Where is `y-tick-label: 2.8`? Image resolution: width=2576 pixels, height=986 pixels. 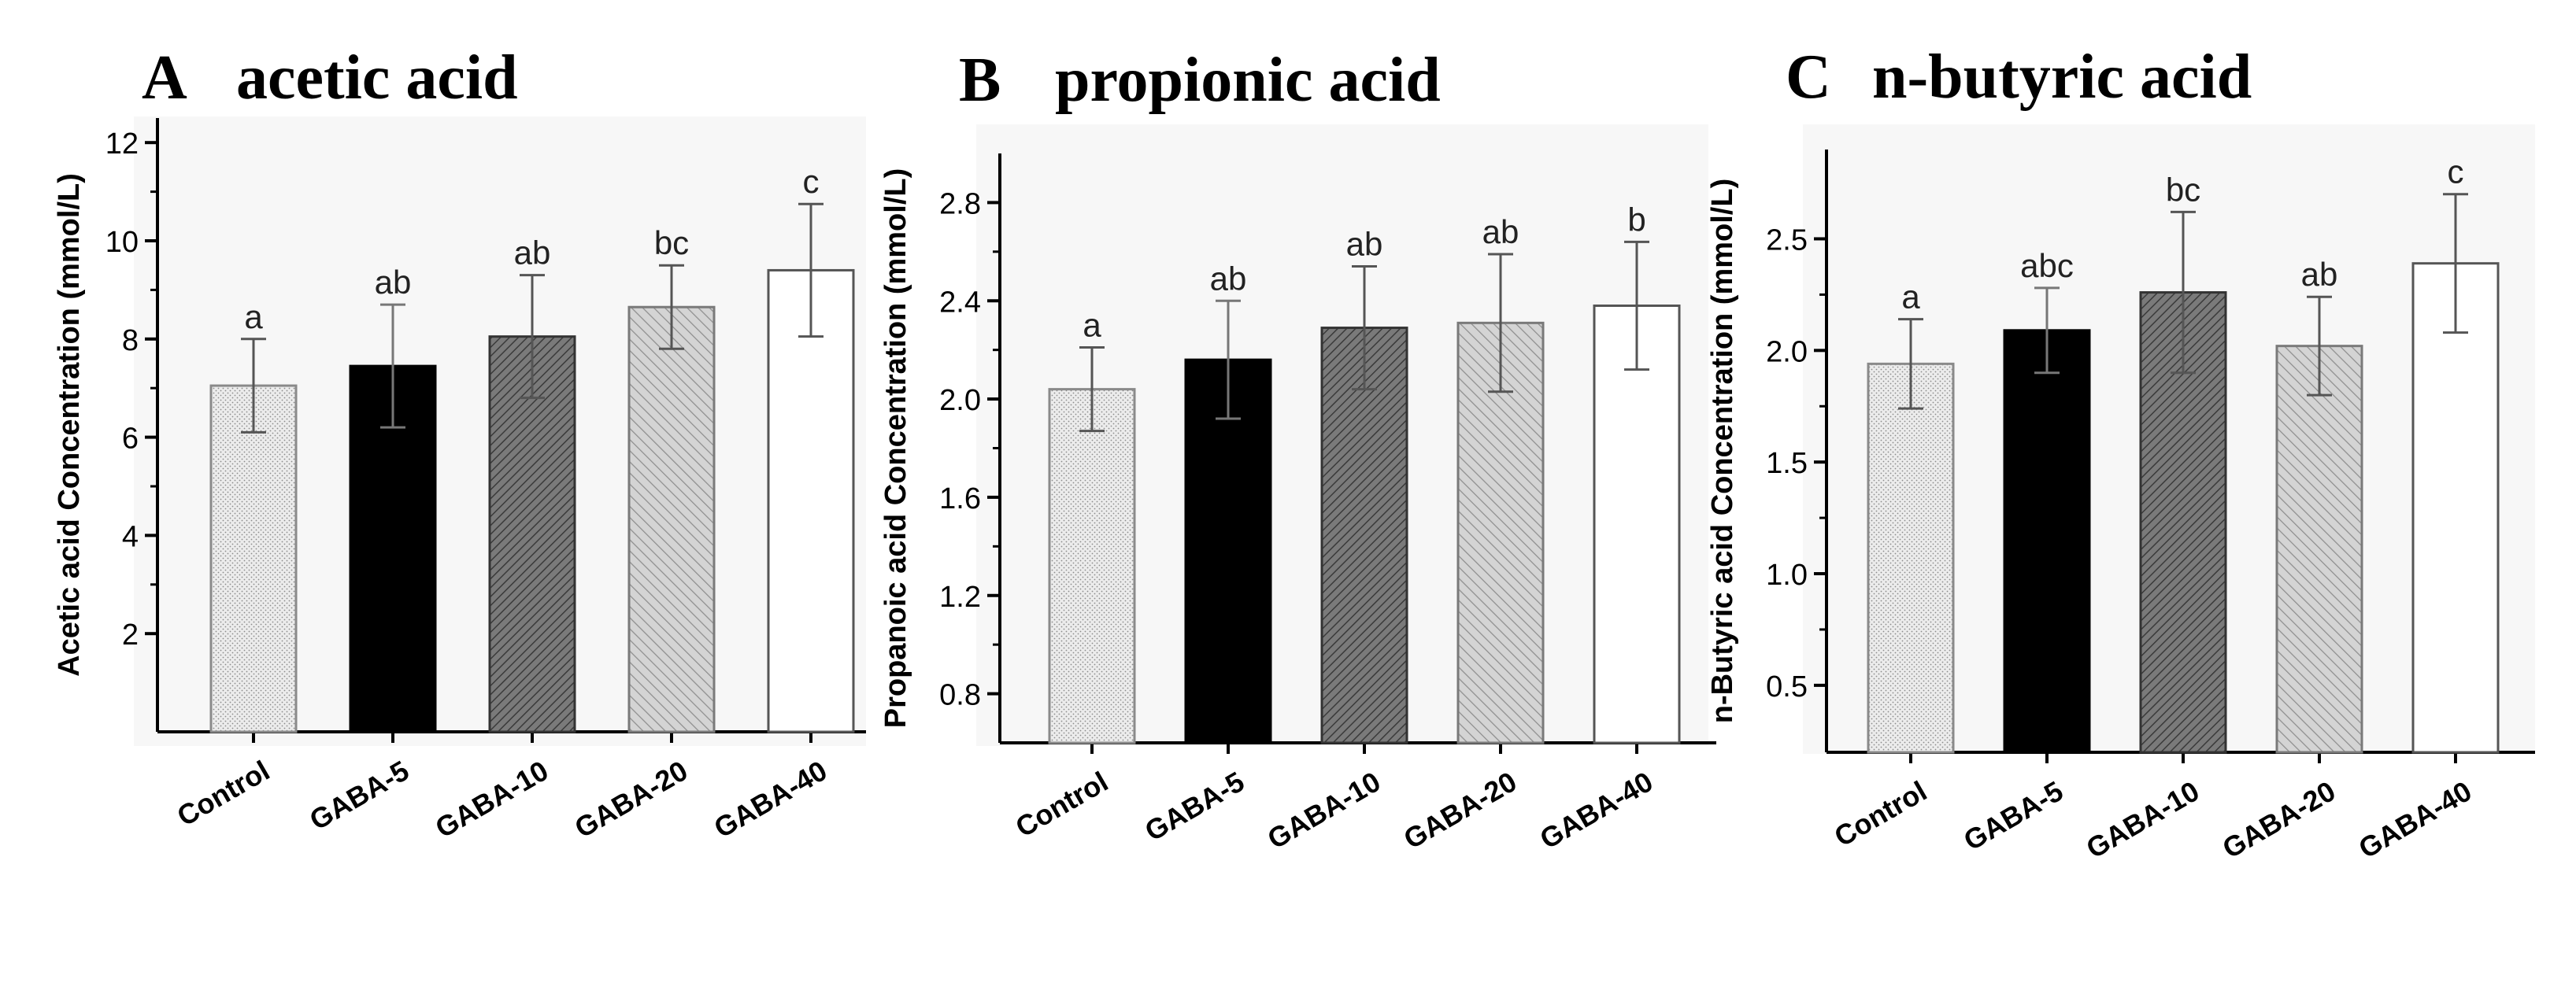
y-tick-label: 2.8 is located at coordinates (960, 203).